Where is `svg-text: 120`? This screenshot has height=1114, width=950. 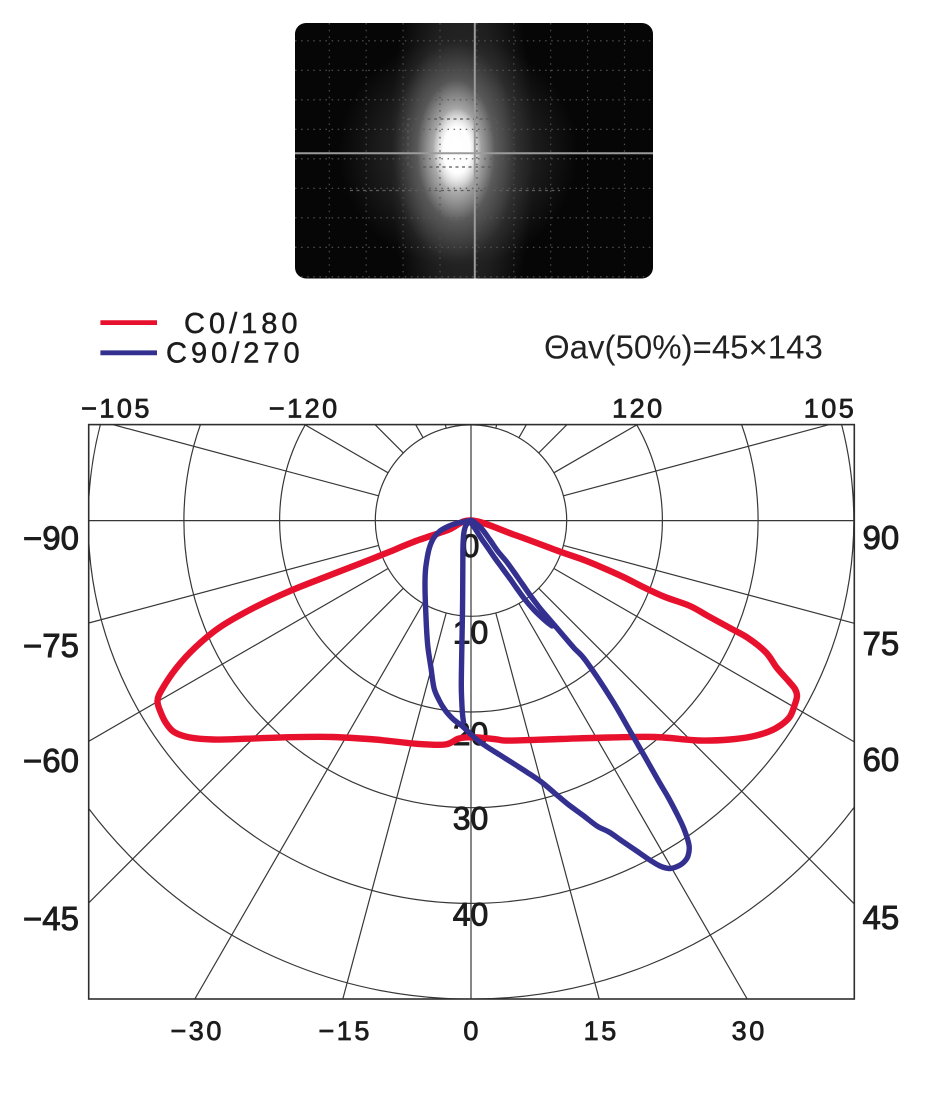
svg-text: 120 is located at coordinates (638, 409).